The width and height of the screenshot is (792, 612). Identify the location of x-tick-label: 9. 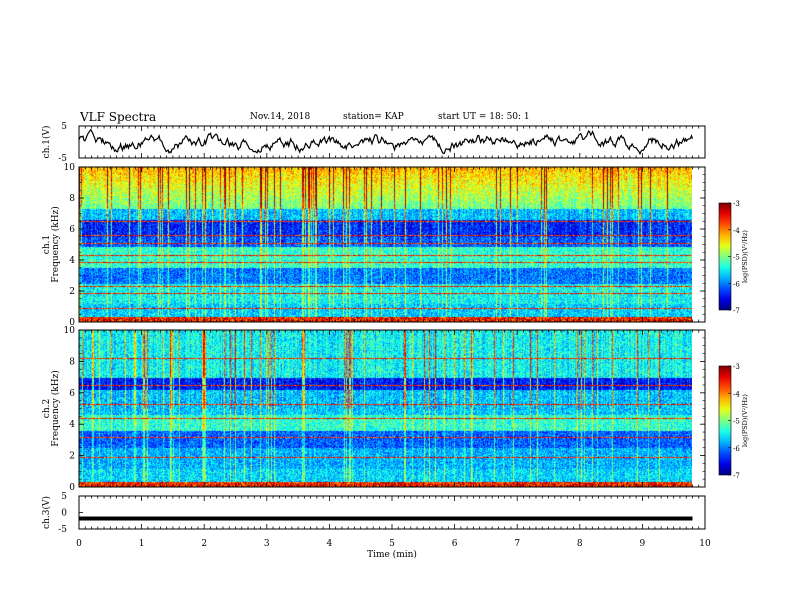
(643, 544).